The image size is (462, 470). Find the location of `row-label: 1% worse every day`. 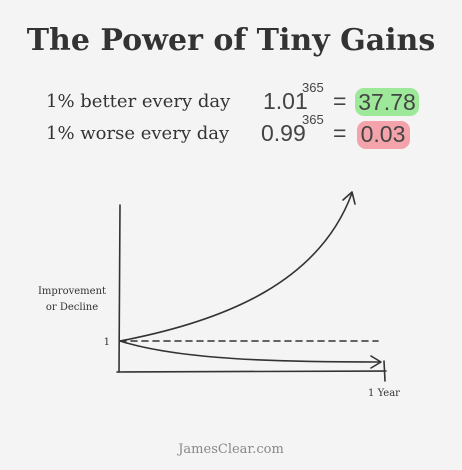

row-label: 1% worse every day is located at coordinates (138, 133).